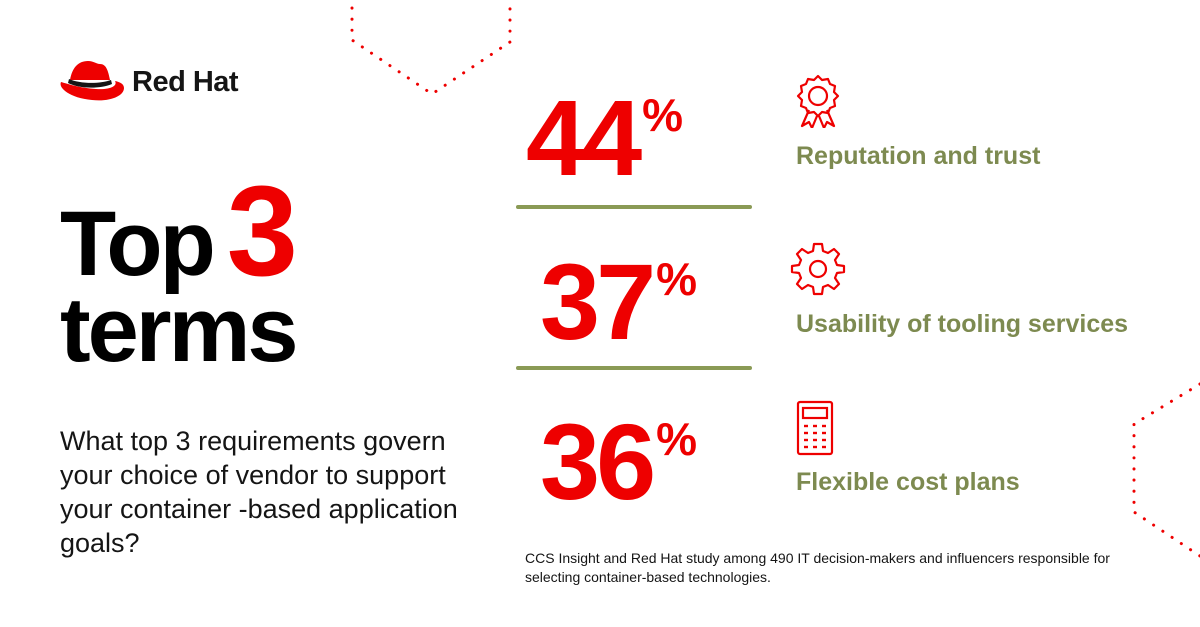 This screenshot has height=627, width=1200. Describe the element at coordinates (818, 428) in the screenshot. I see `calculator-icon` at that location.